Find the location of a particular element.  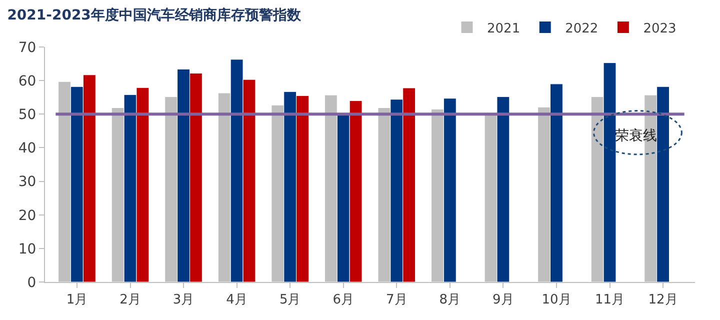

x-tick-label: 10月 is located at coordinates (557, 300).